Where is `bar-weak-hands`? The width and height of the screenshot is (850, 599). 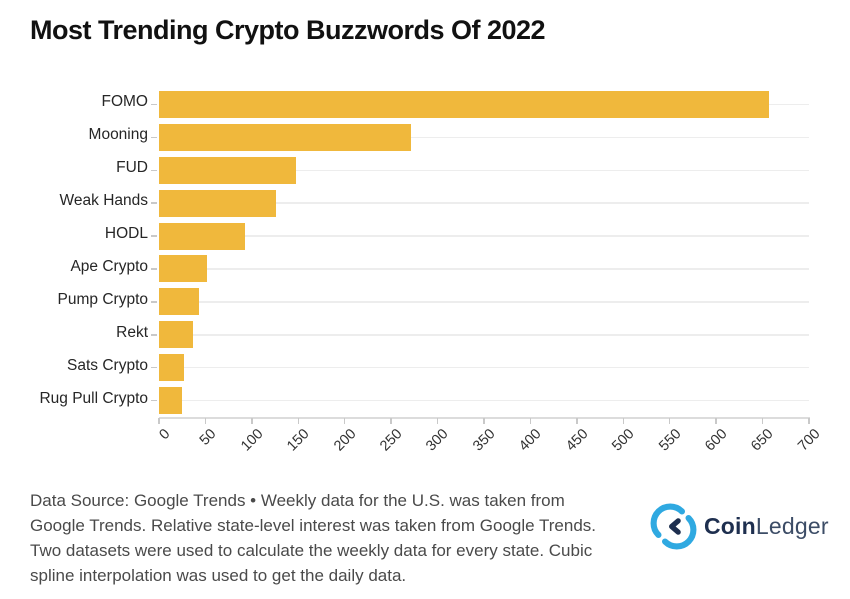
bar-weak-hands is located at coordinates (217, 203).